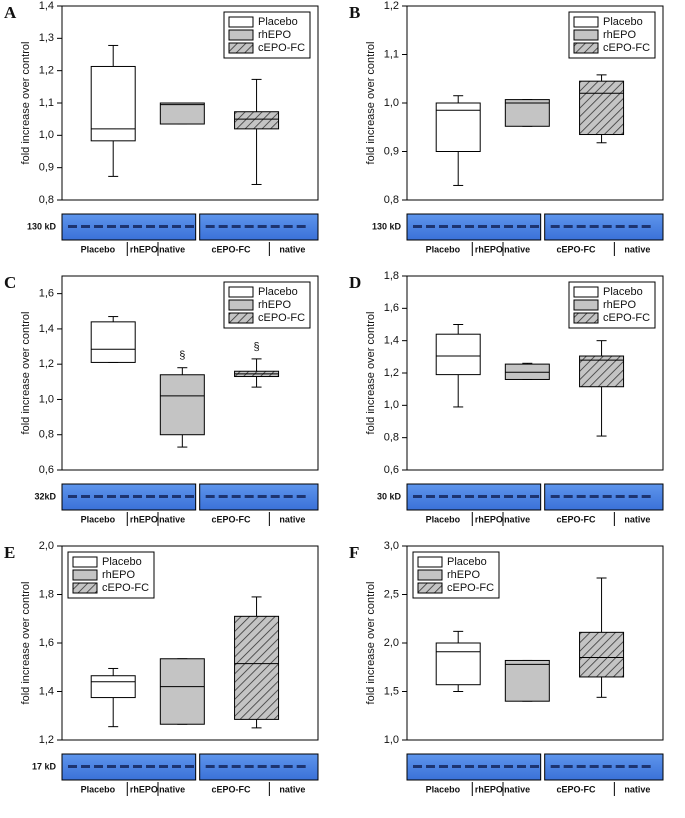  What do you see at coordinates (391, 200) in the screenshot?
I see `y-tick-label: 0,8` at bounding box center [391, 200].